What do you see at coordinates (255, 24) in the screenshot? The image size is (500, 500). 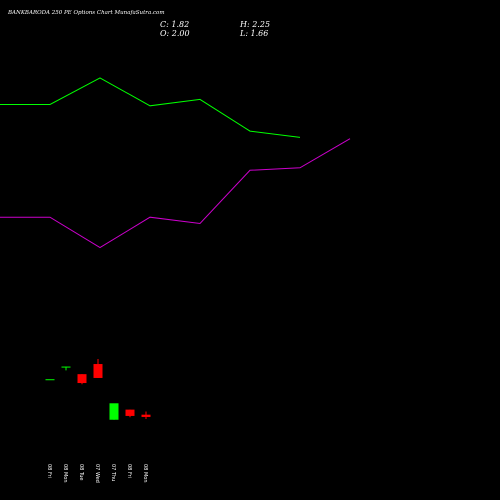 I see `high-value: H: 2.25` at bounding box center [255, 24].